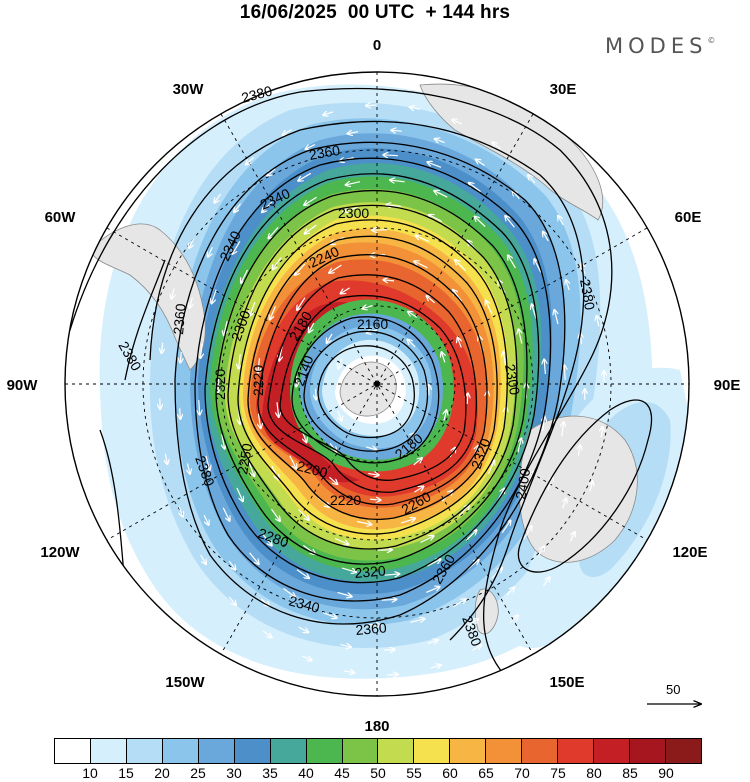 The height and width of the screenshot is (782, 750). I want to click on colorbar-tick-label: 60, so click(450, 773).